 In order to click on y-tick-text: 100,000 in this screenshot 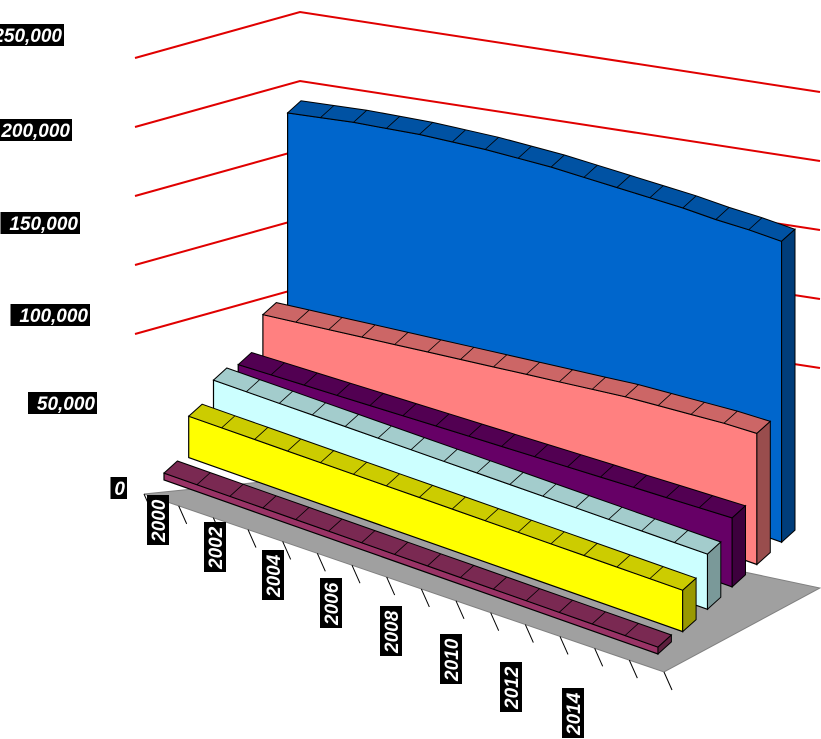, I will do `click(53, 316)`.